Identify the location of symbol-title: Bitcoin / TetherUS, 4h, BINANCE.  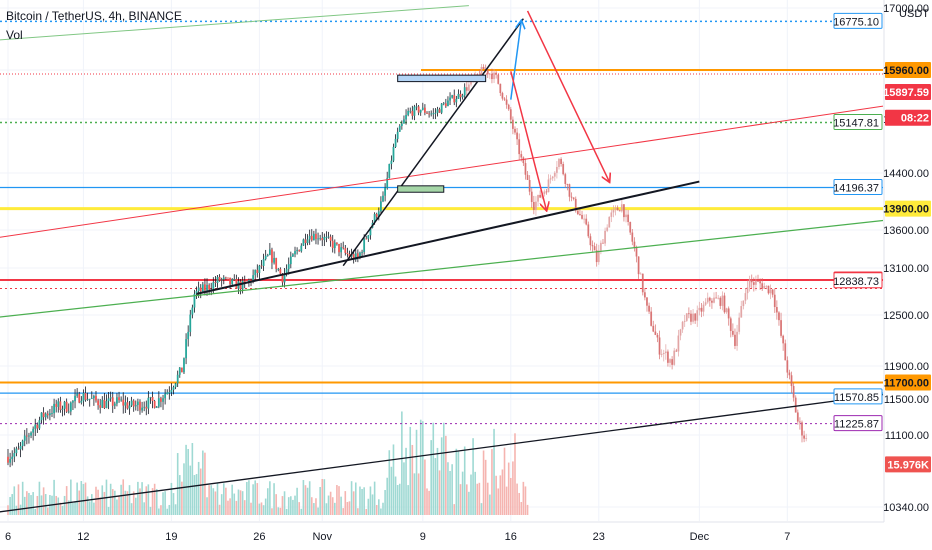
(94, 16).